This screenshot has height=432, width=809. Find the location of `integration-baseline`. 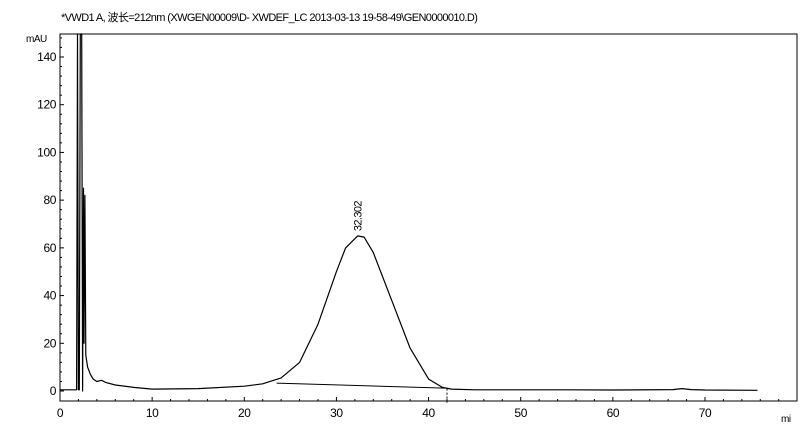

integration-baseline is located at coordinates (361, 385).